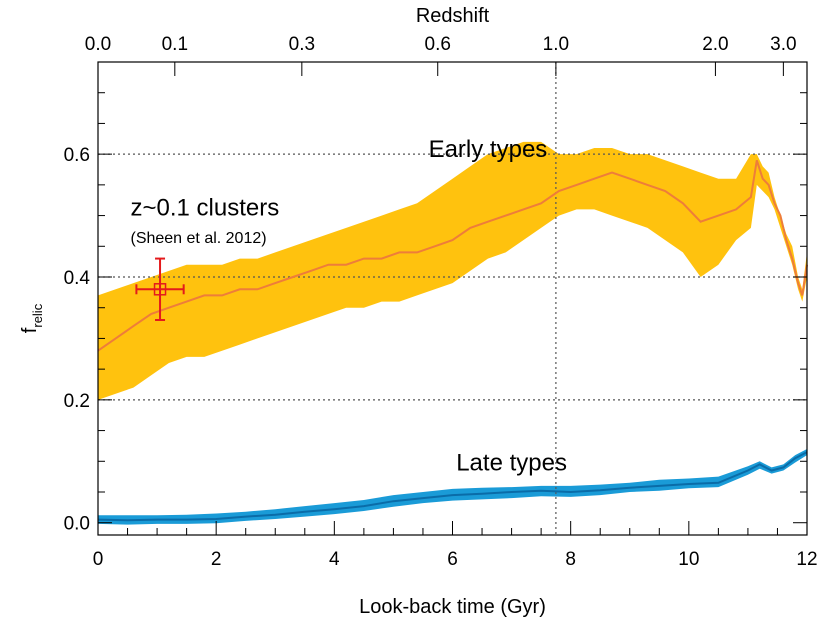 Image resolution: width=830 pixels, height=623 pixels. I want to click on annotation-sheen-et-al-2012: (Sheen et al. 2012), so click(198, 238).